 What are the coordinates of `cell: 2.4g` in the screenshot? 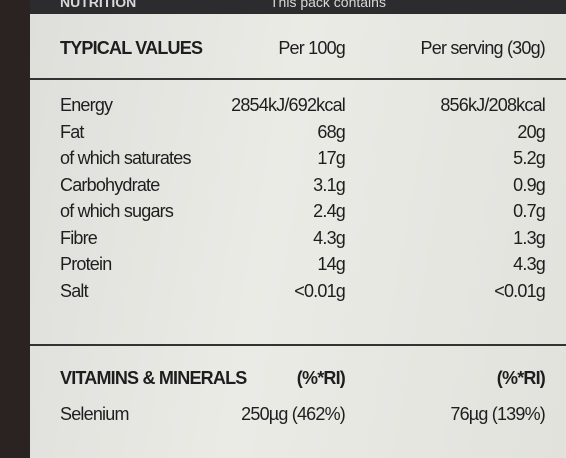 It's located at (329, 211).